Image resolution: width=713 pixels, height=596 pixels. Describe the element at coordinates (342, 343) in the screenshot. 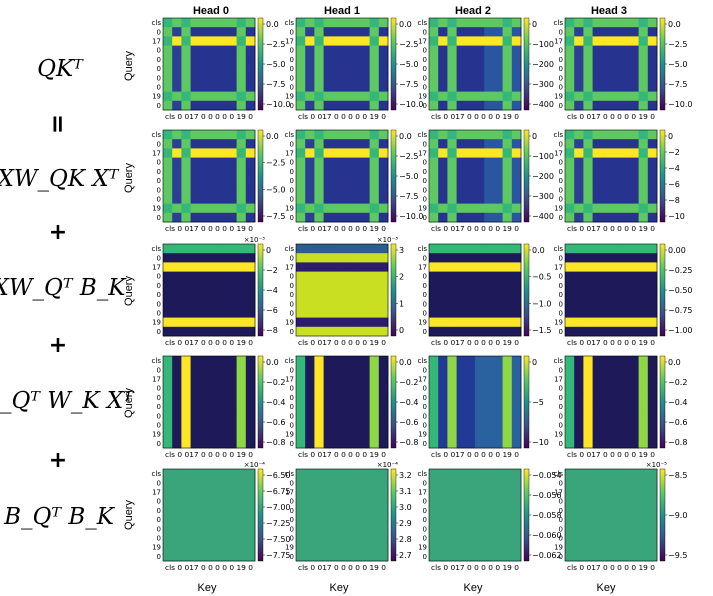

I see `x-tick-labels: cls 0 017 0 0 0 0 0 19 0` at that location.